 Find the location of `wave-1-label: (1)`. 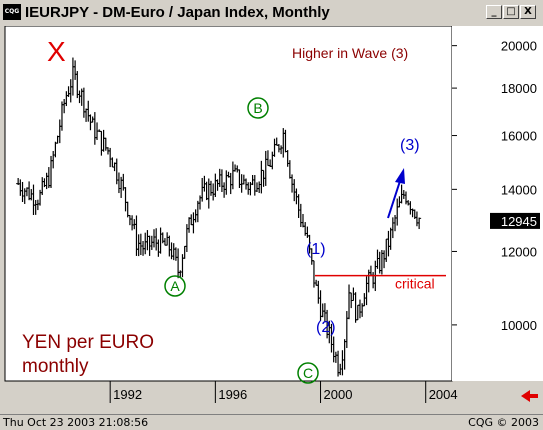

wave-1-label: (1) is located at coordinates (316, 249).